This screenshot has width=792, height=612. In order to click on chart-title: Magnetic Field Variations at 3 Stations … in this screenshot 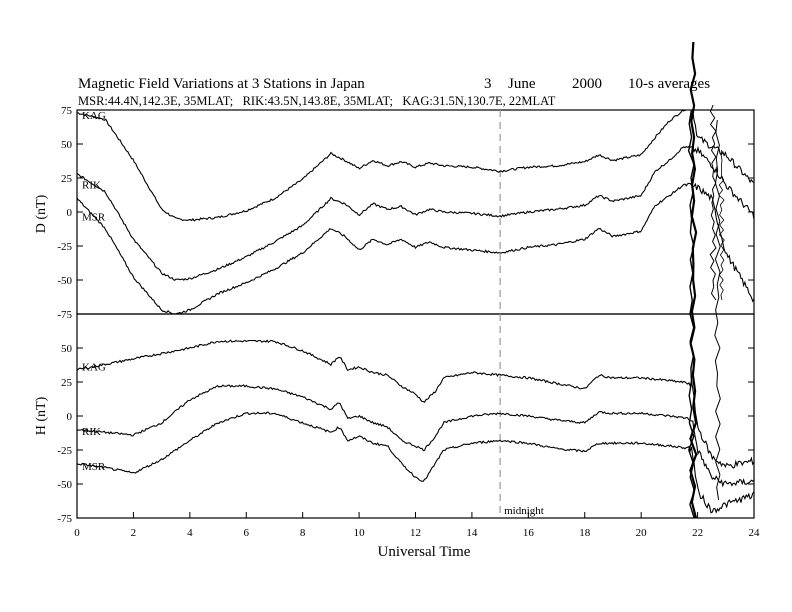, I will do `click(221, 84)`.